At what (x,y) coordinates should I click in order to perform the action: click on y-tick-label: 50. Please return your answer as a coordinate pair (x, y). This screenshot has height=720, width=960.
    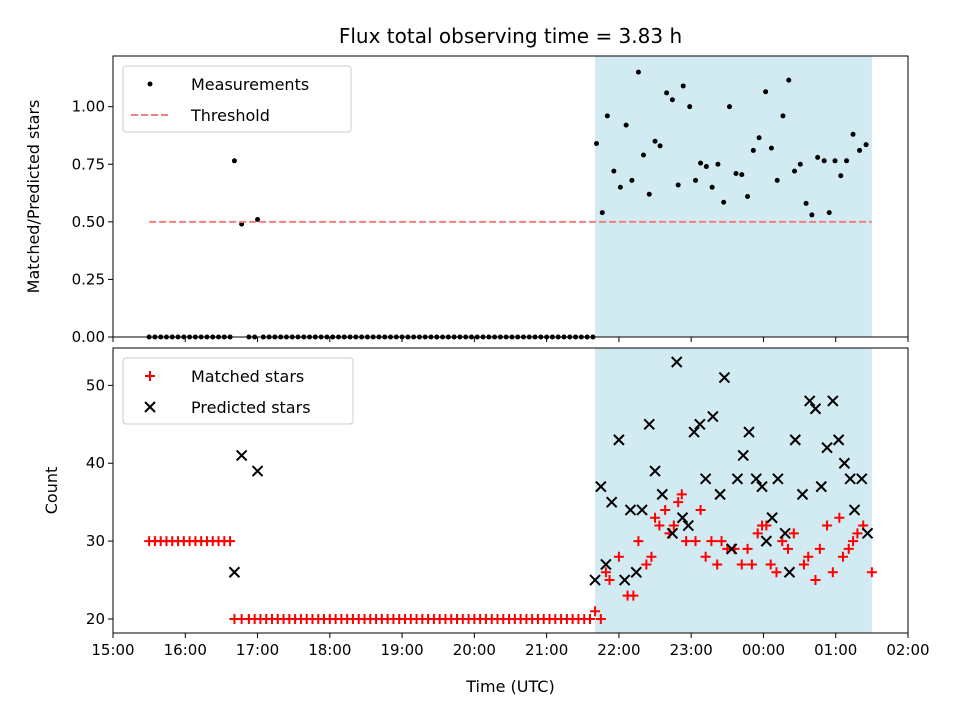
    Looking at the image, I should click on (95, 385).